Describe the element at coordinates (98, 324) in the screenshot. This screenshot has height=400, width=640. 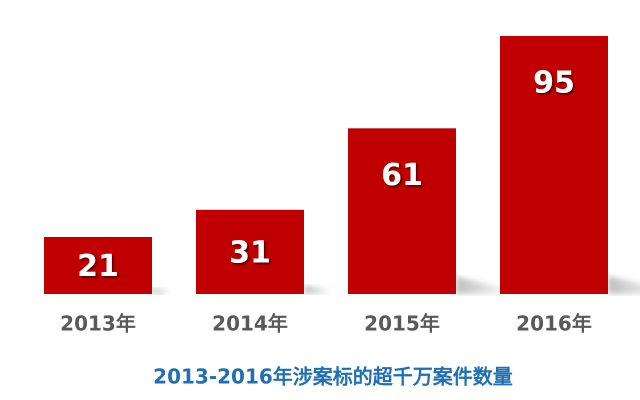
I see `x-tick-label: 2013年` at that location.